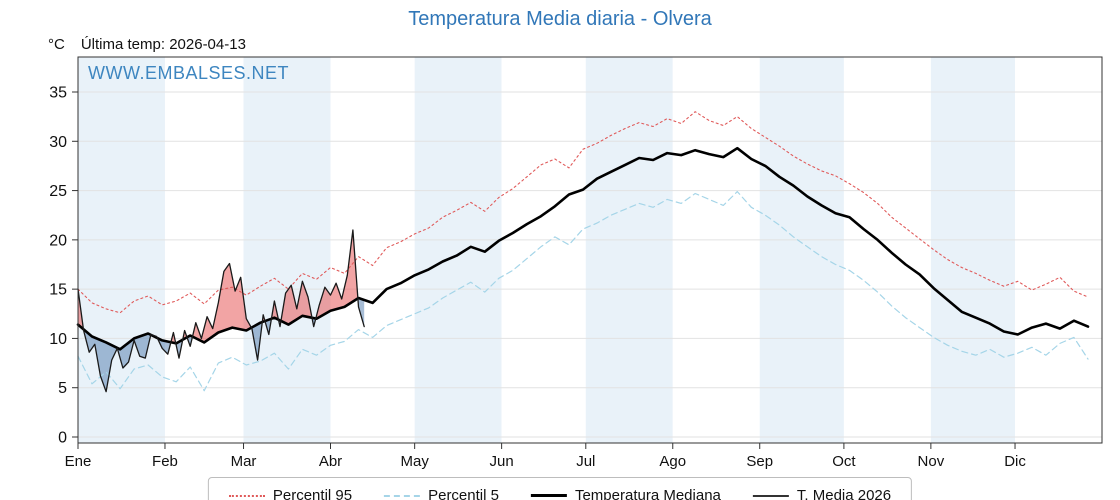 This screenshot has width=1120, height=500. I want to click on y-tick-label: 15, so click(58, 290).